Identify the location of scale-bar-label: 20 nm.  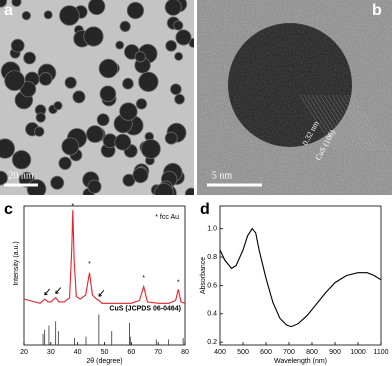
(21, 175).